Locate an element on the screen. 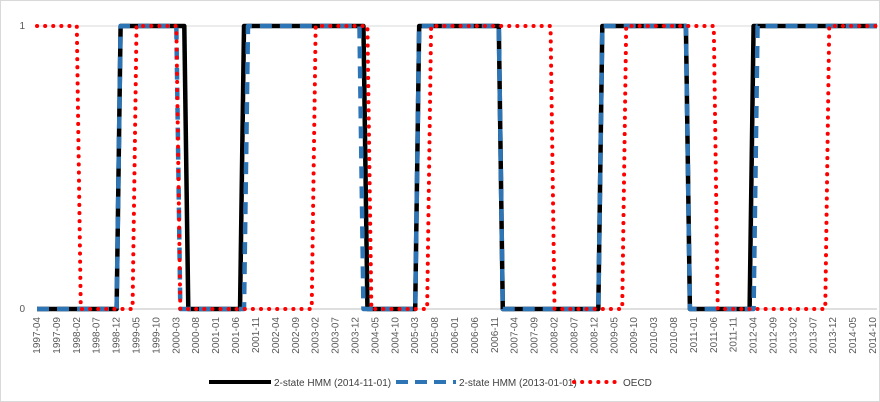 Image resolution: width=880 pixels, height=402 pixels. x-tick-label: 2004-05 is located at coordinates (375, 335).